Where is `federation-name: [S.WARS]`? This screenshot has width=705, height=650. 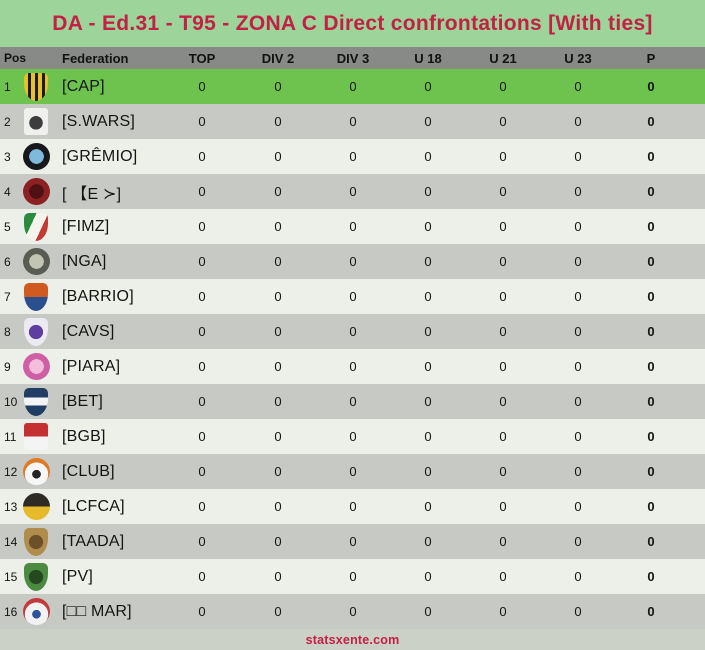 federation-name: [S.WARS] is located at coordinates (99, 121).